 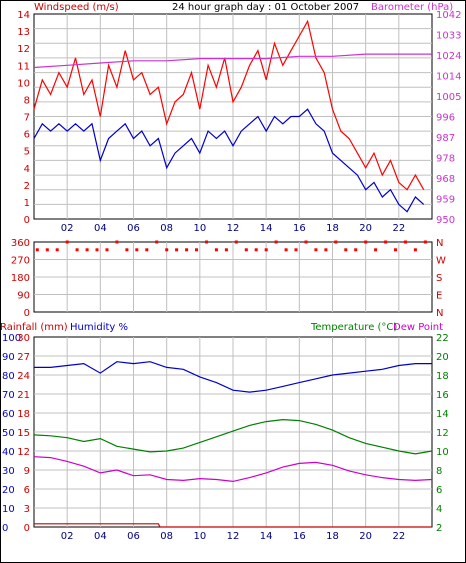 What do you see at coordinates (8, 433) in the screenshot?
I see `humidity-tick-label: 50` at bounding box center [8, 433].